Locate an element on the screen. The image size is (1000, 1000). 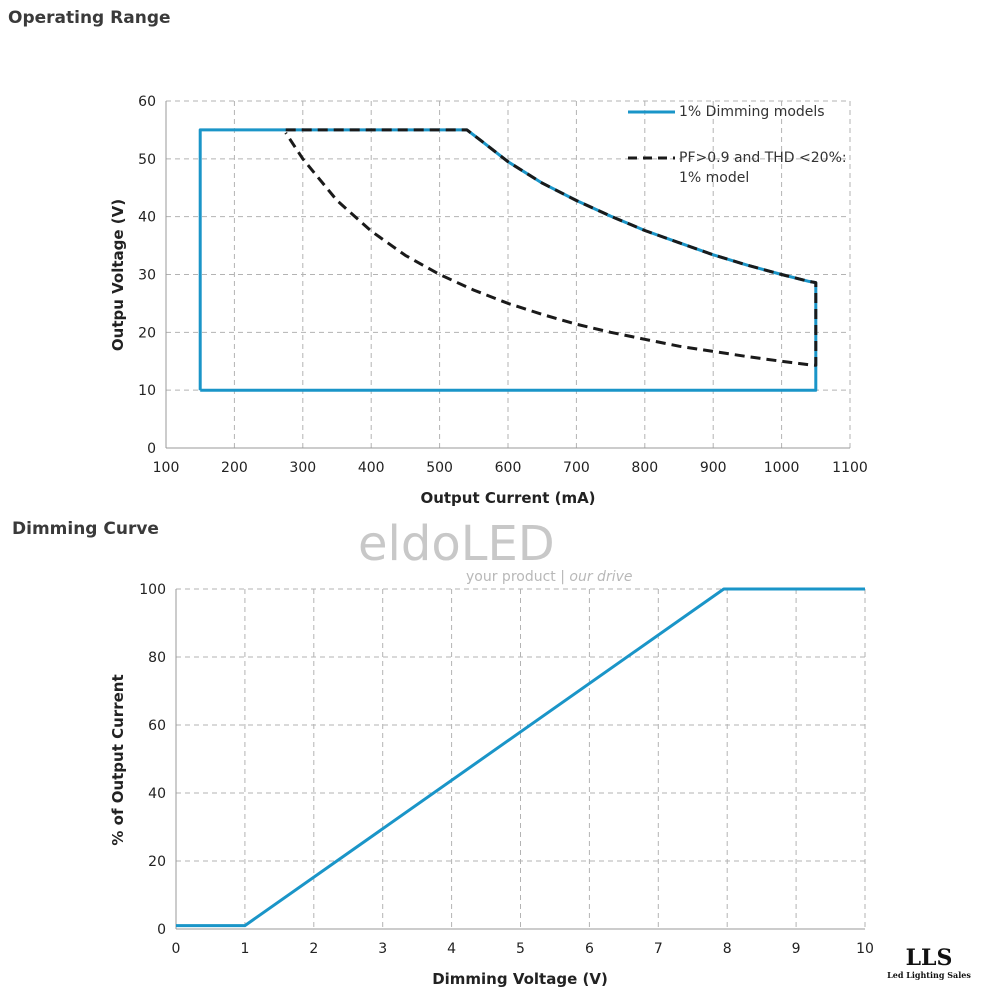
y-tick-label: 30 is located at coordinates (147, 276).